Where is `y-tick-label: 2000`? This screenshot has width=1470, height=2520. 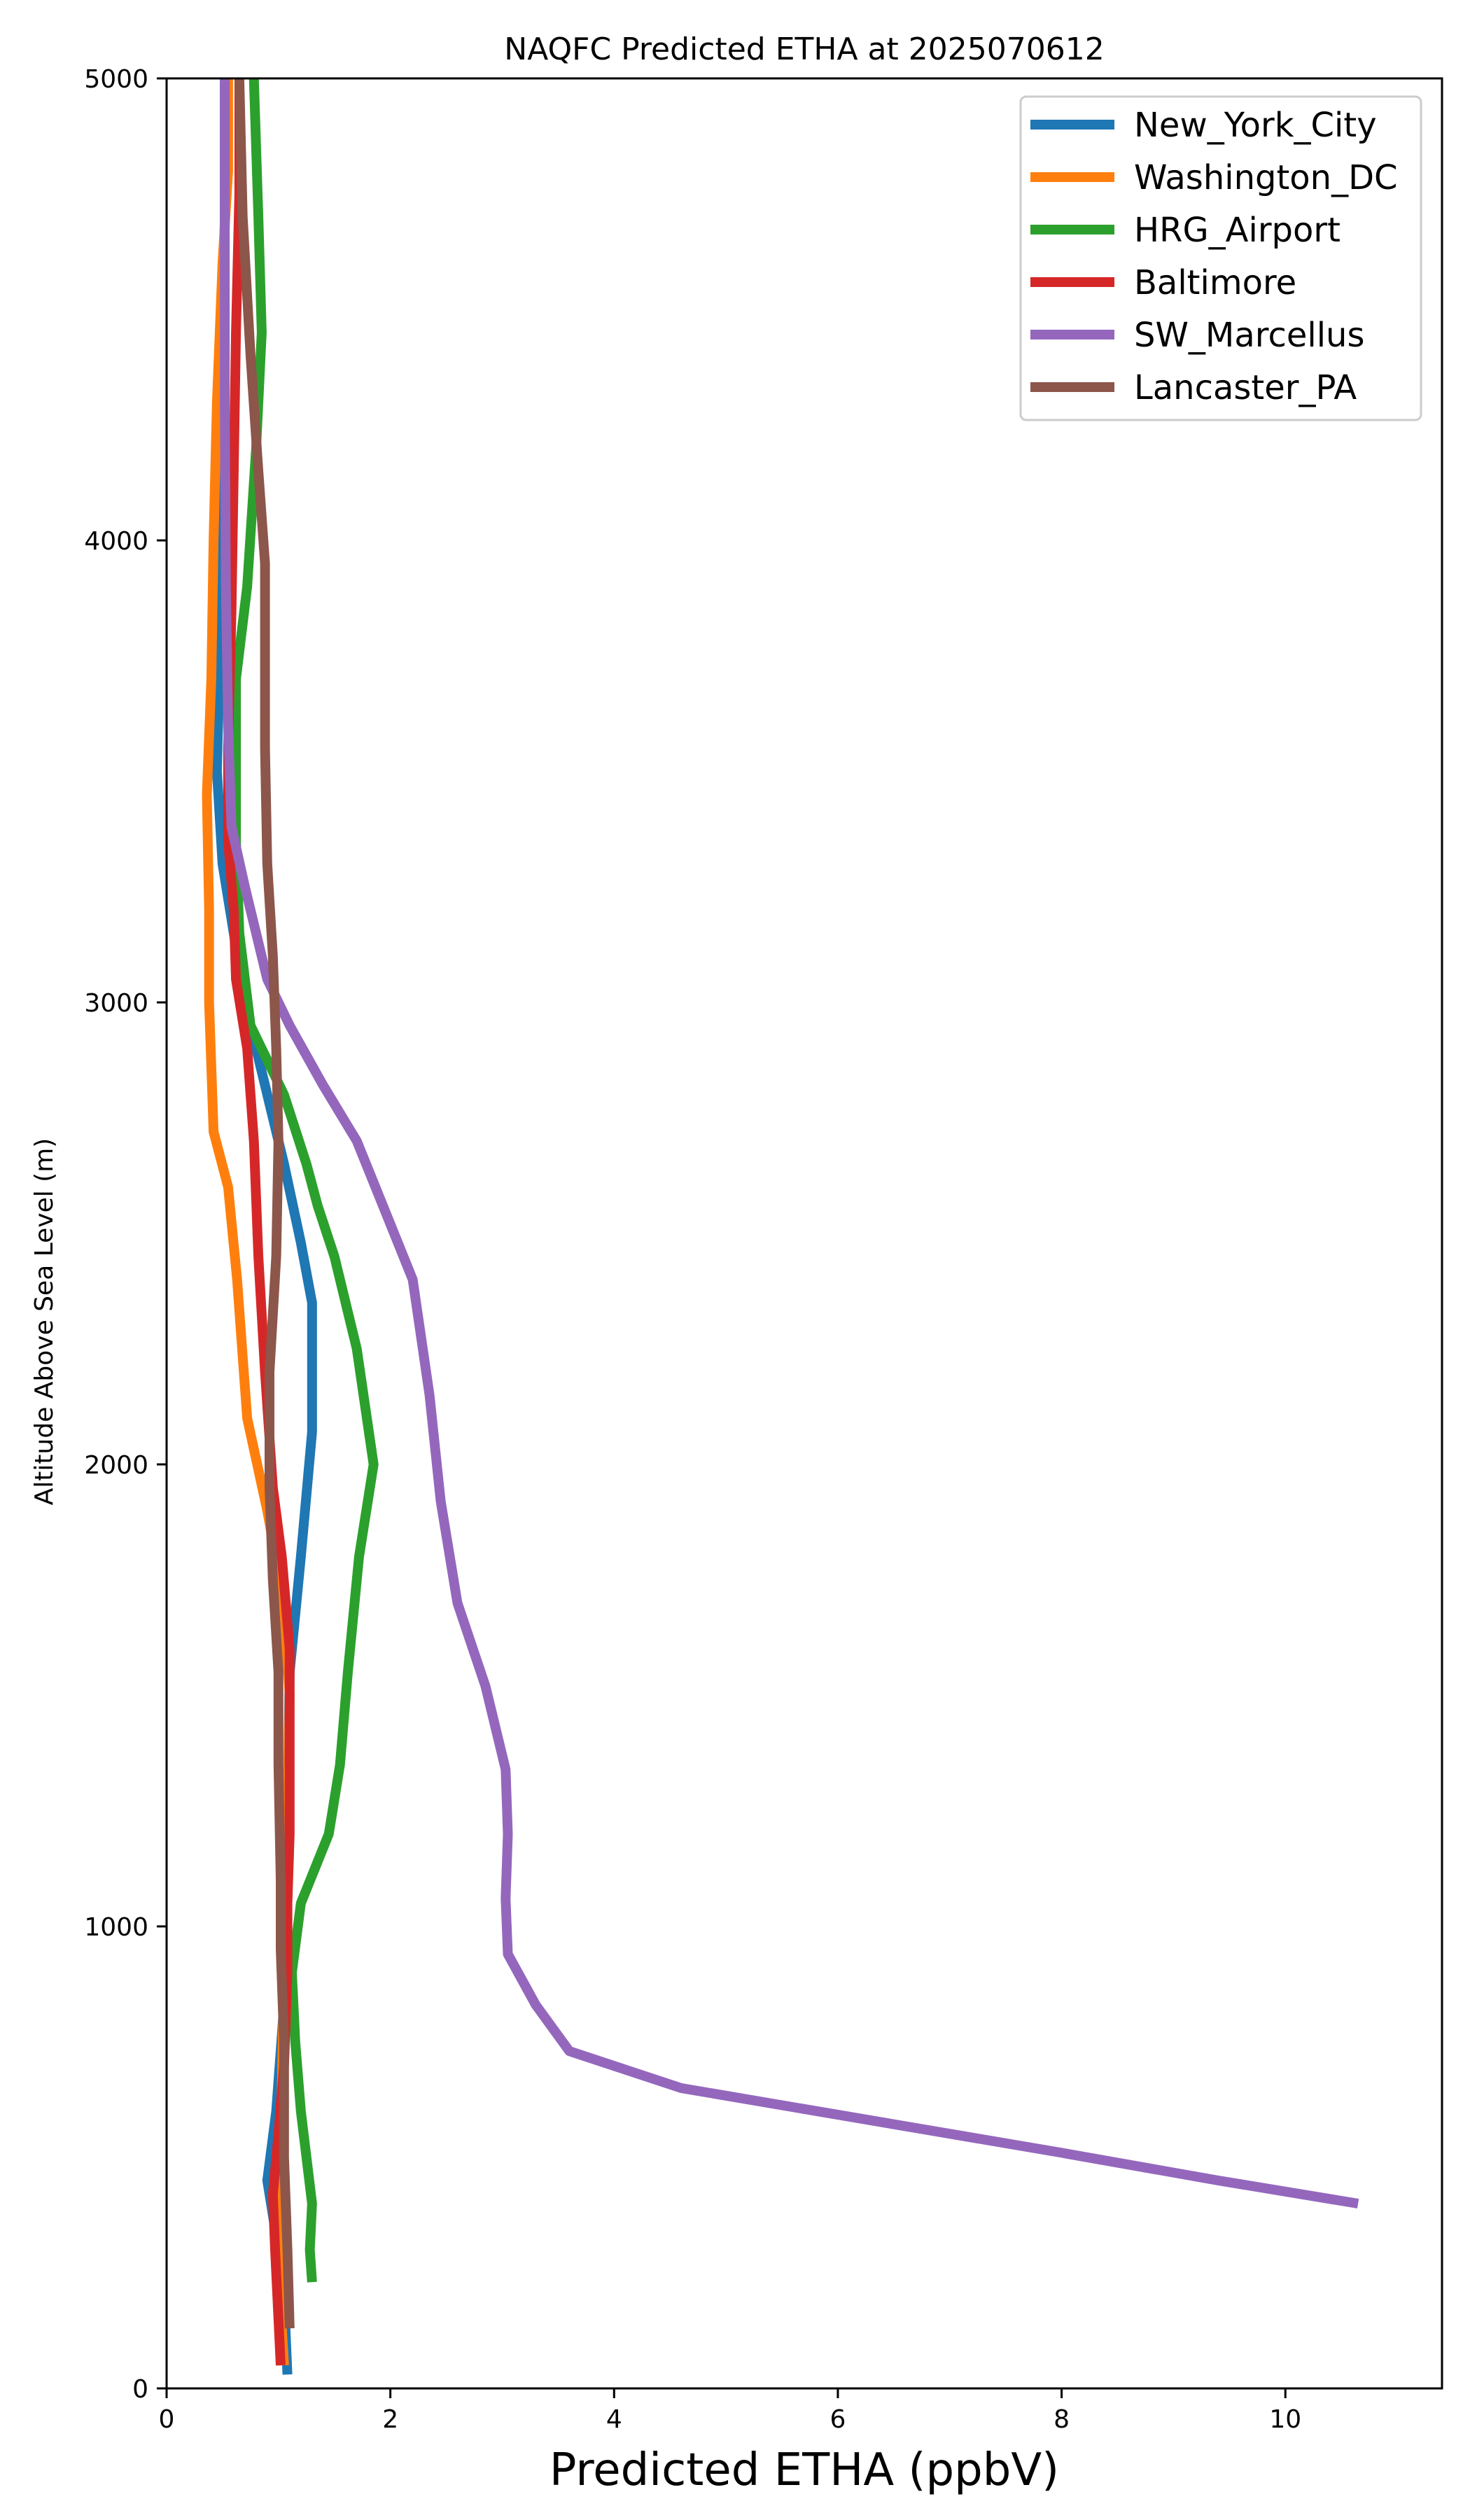
y-tick-label: 2000 is located at coordinates (116, 1465).